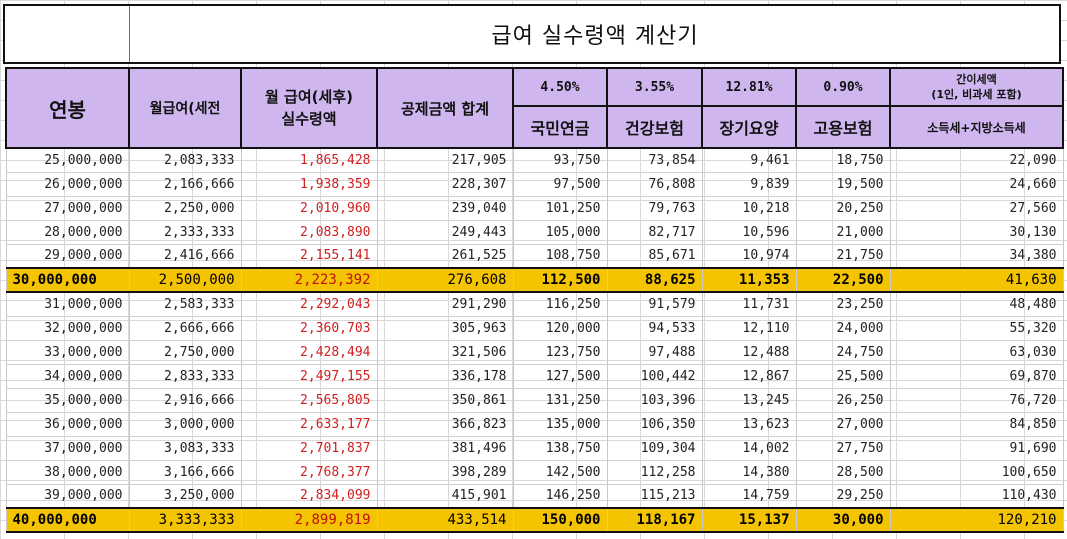 The width and height of the screenshot is (1067, 539). Describe the element at coordinates (977, 448) in the screenshot. I see `cell-income-tax: 91,690` at that location.